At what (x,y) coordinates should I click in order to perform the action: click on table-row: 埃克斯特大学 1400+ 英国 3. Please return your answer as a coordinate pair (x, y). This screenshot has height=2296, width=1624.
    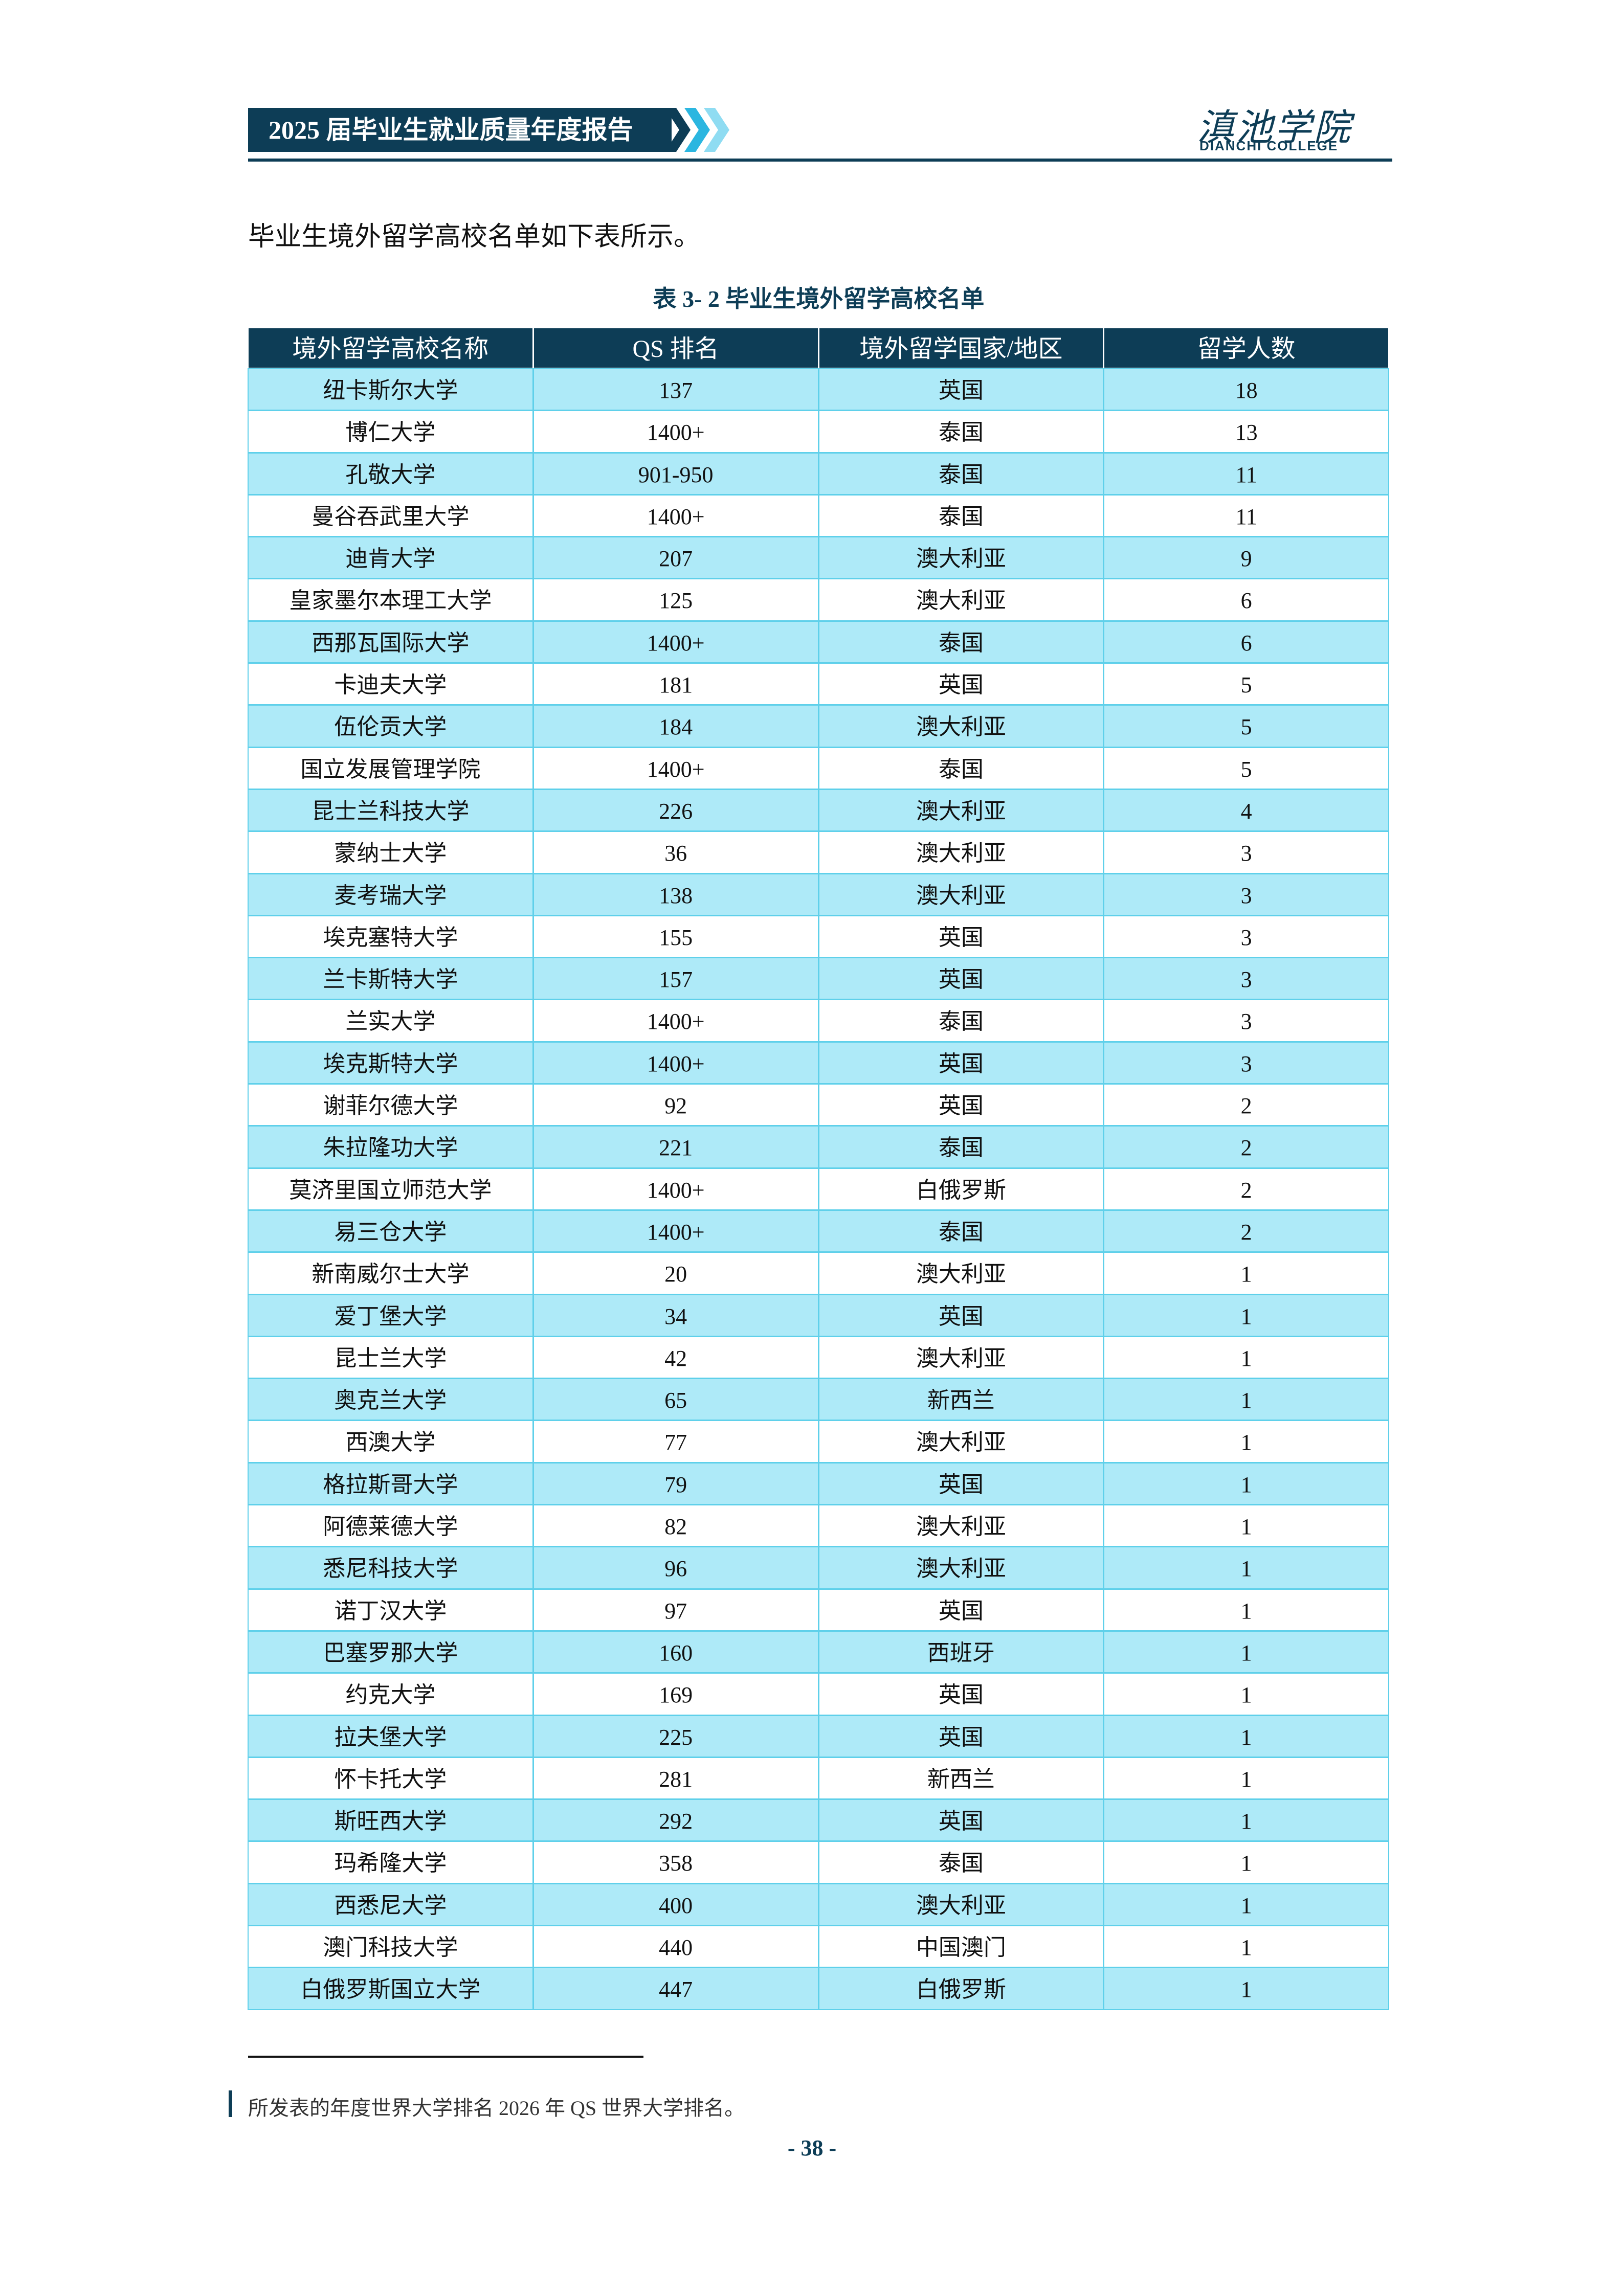
    Looking at the image, I should click on (819, 1063).